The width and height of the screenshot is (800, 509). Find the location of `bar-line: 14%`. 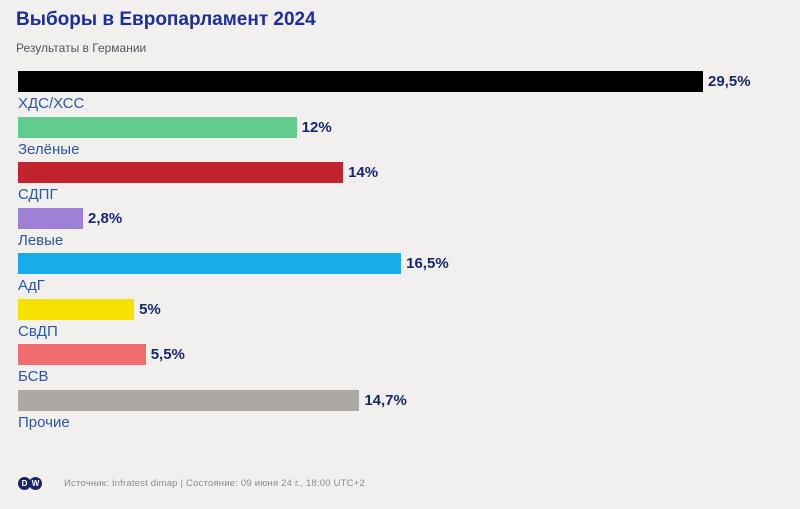

bar-line: 14% is located at coordinates (400, 172).